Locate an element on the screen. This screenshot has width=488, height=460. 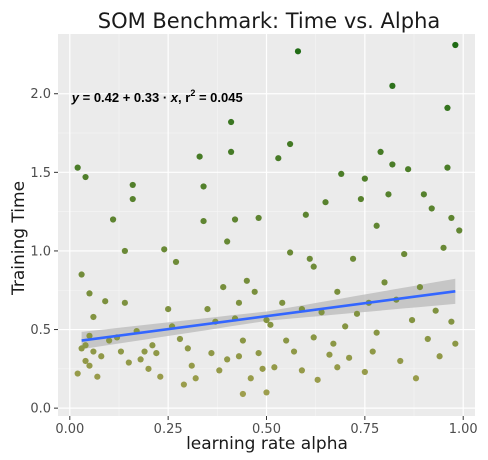
x-tick-label: 0.25 is located at coordinates (168, 429).